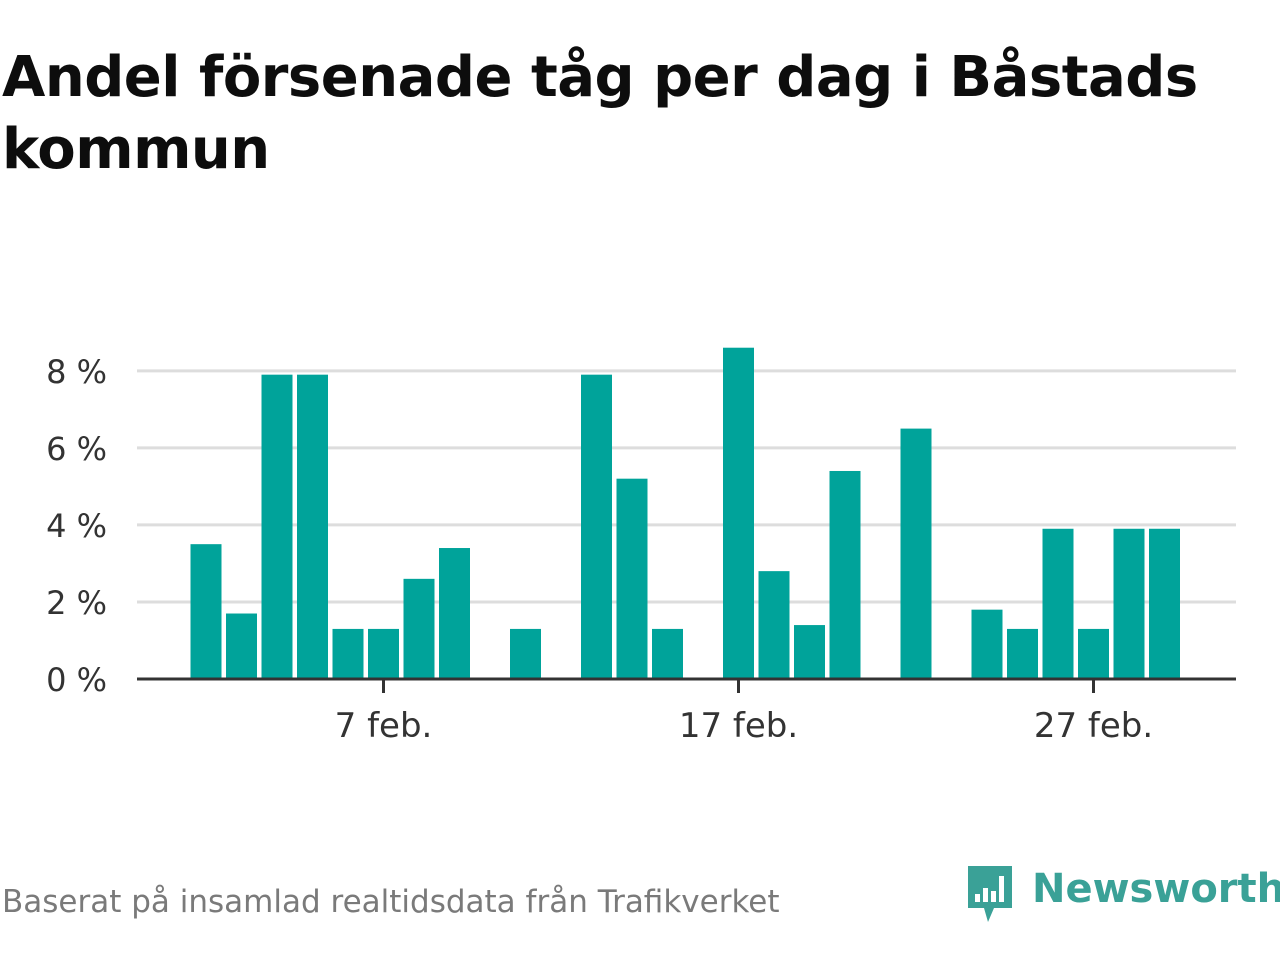  Describe the element at coordinates (76, 372) in the screenshot. I see `y-tick-label: 8 %` at that location.